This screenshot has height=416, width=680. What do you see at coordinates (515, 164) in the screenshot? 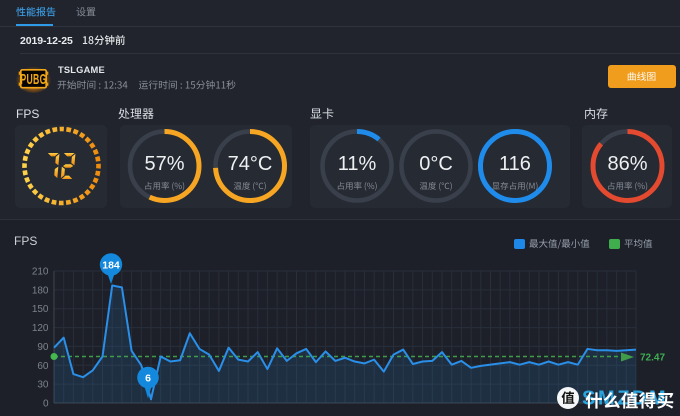
I see `svg-text: 116` at bounding box center [515, 164].